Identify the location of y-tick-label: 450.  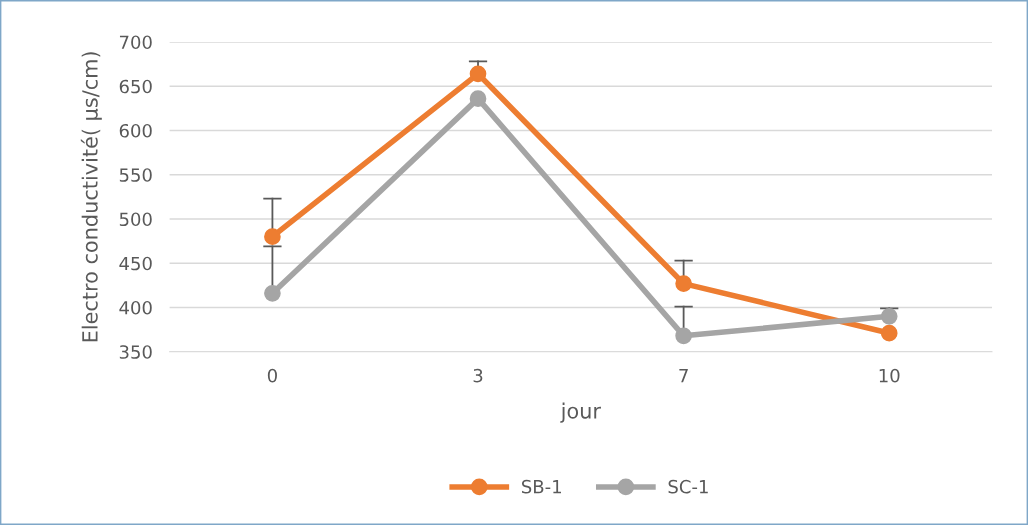
(135, 263).